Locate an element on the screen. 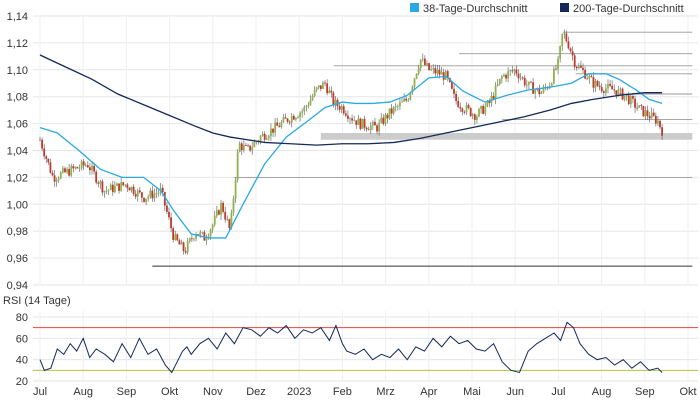 Image resolution: width=700 pixels, height=400 pixels. y-tick-label: 1,12 is located at coordinates (17, 44).